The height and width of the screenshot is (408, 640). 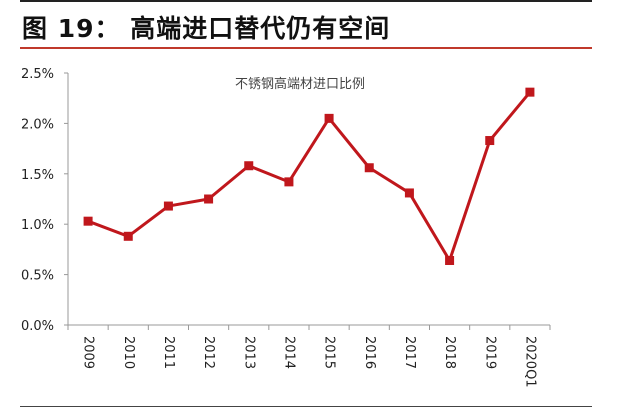 What do you see at coordinates (449, 352) in the screenshot?
I see `x-tick-label: 2018` at bounding box center [449, 352].